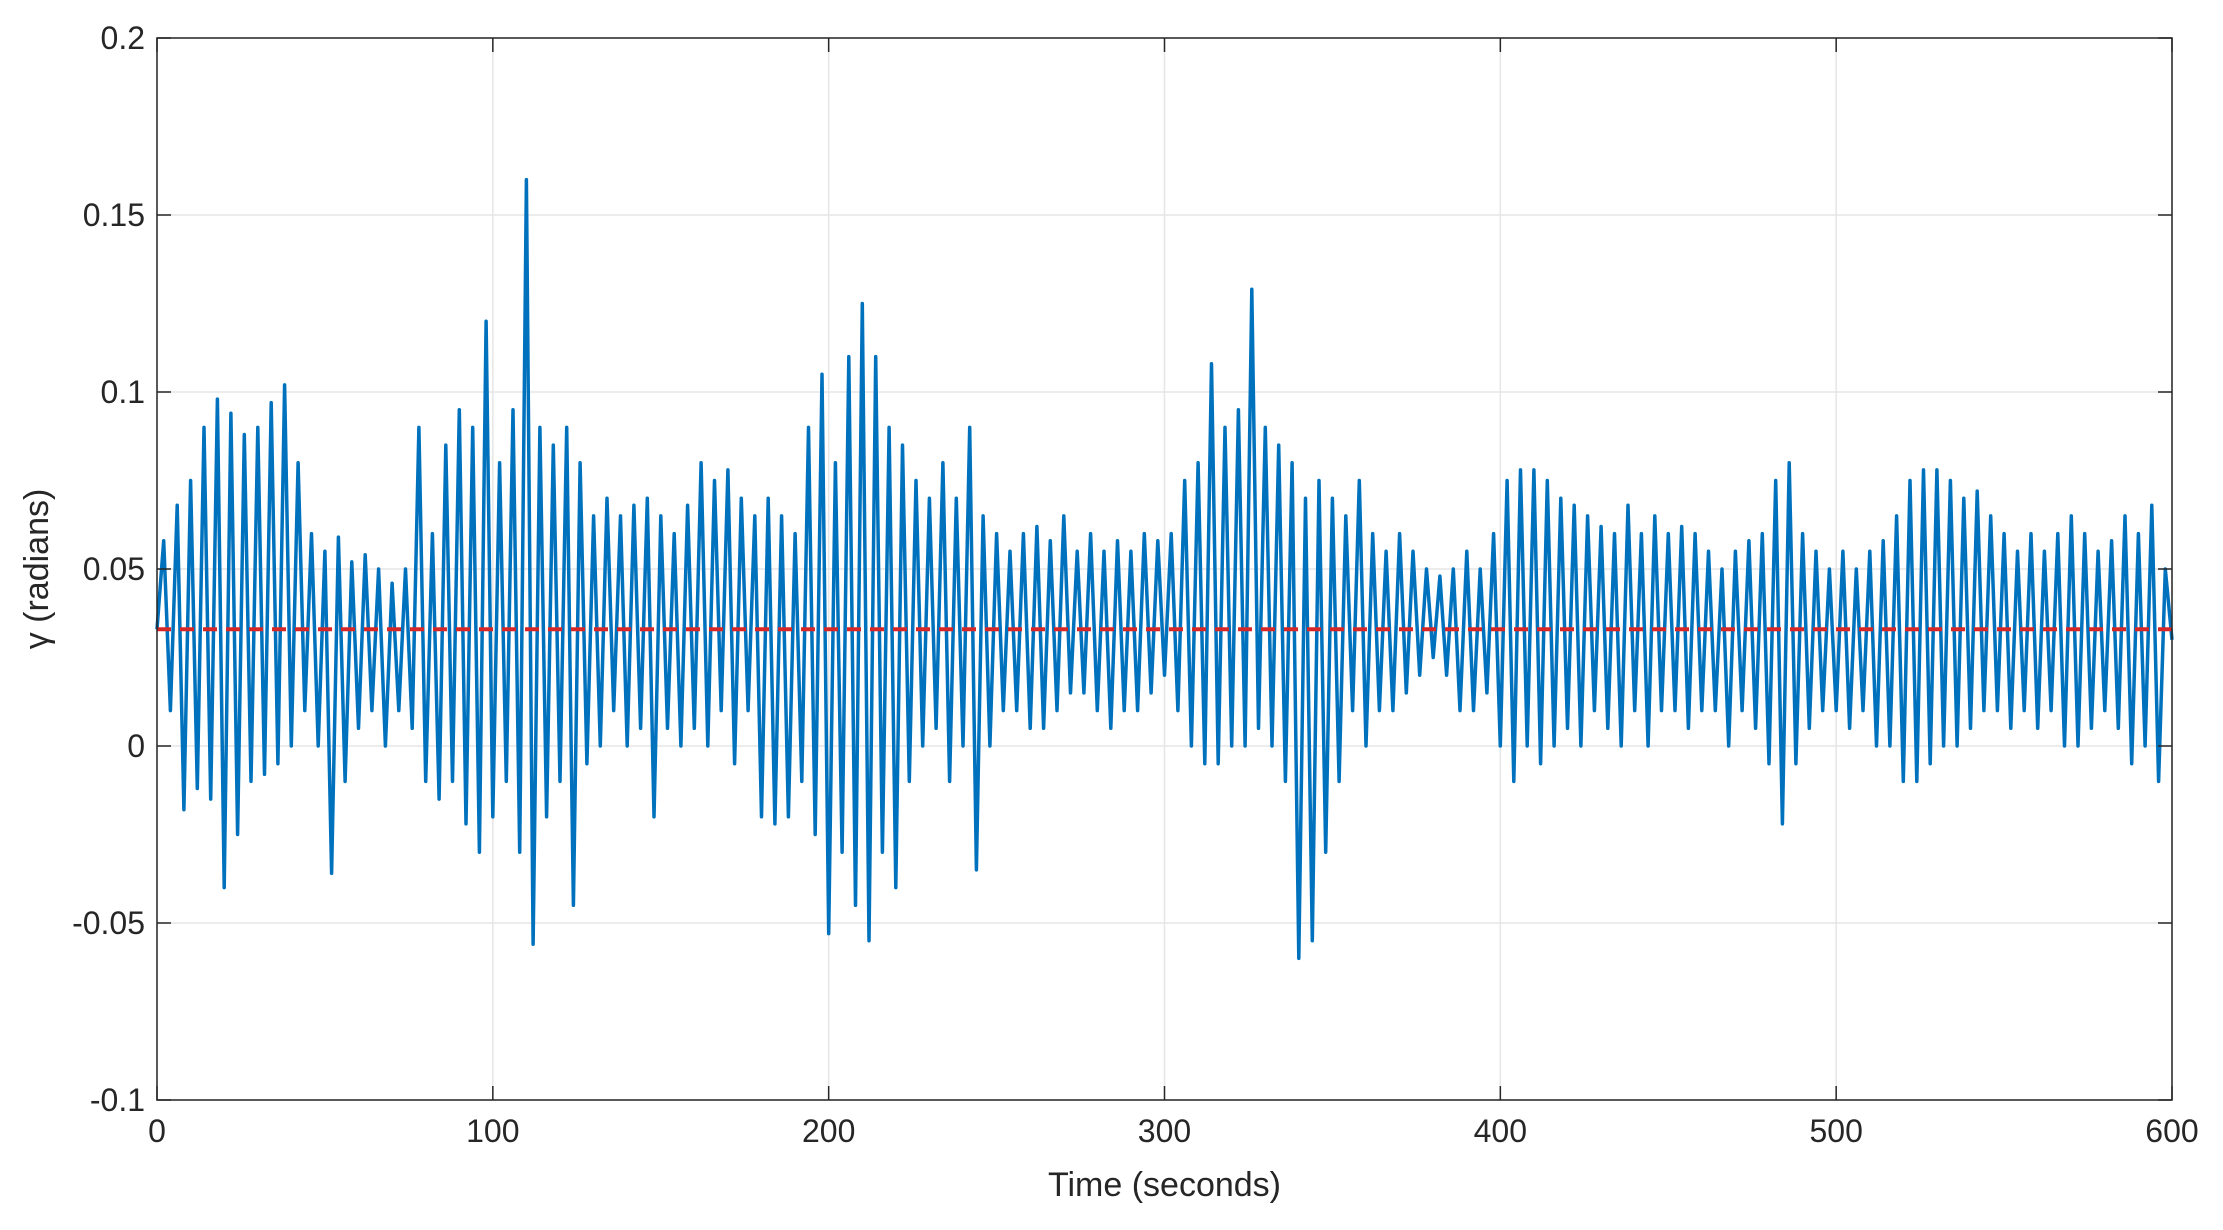 The height and width of the screenshot is (1230, 2223). What do you see at coordinates (117, 1100) in the screenshot?
I see `y-tick-label: -0.1` at bounding box center [117, 1100].